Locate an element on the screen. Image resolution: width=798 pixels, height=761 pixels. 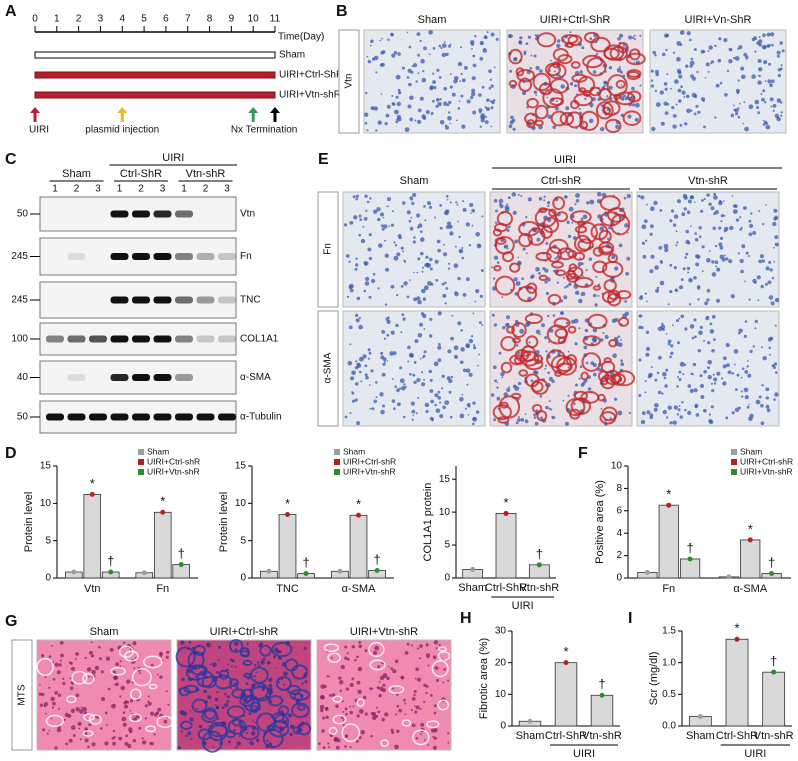
significance-mark: † is located at coordinates (601, 684).